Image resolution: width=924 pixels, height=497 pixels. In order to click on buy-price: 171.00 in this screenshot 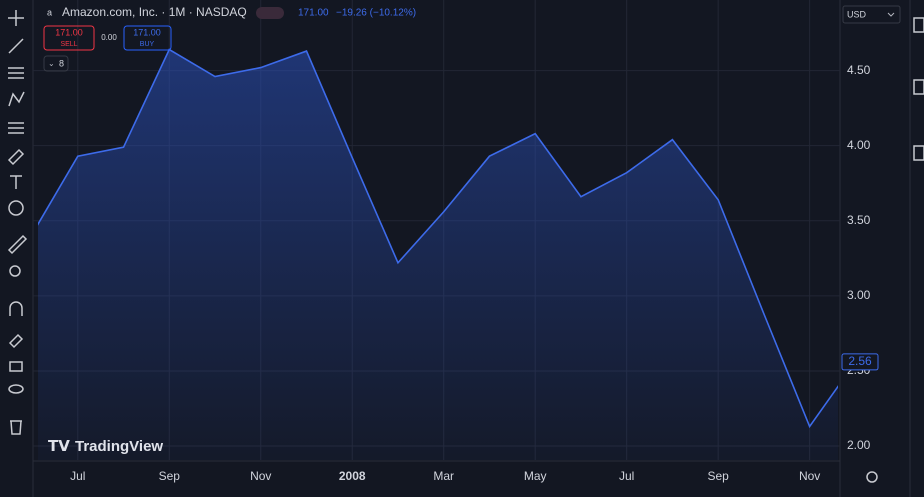, I will do `click(147, 32)`.